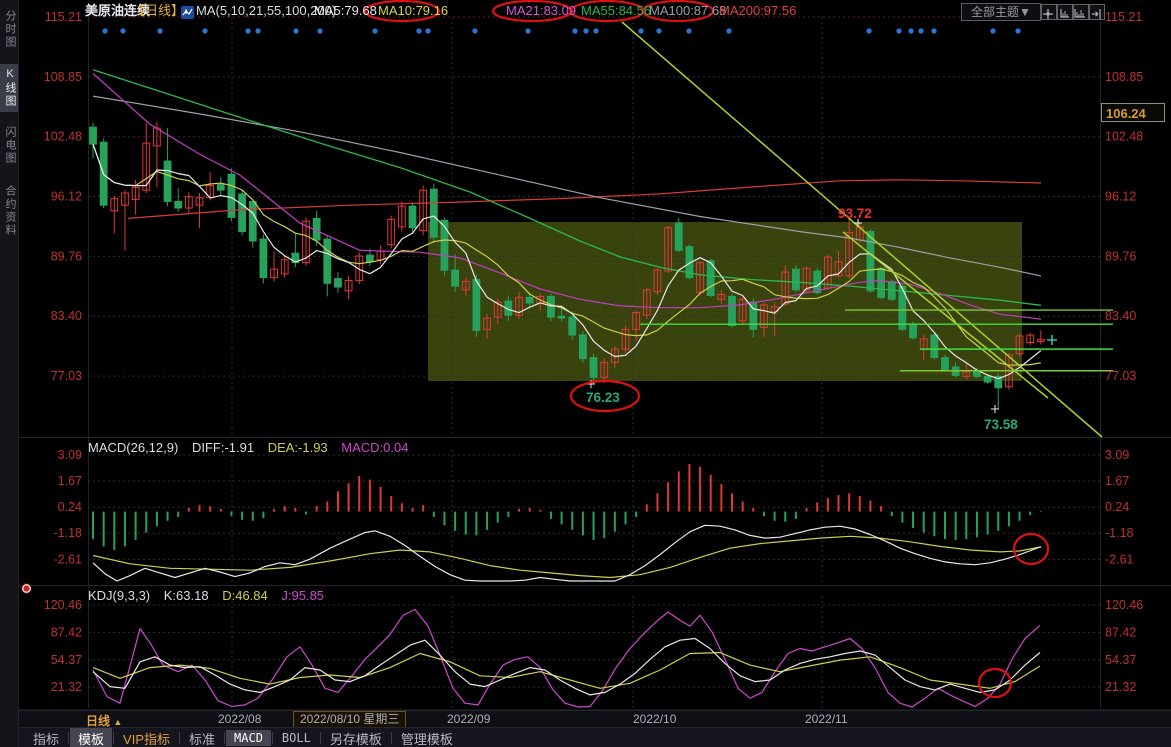  I want to click on sidebar-tab-1: 分时图, so click(10, 29).